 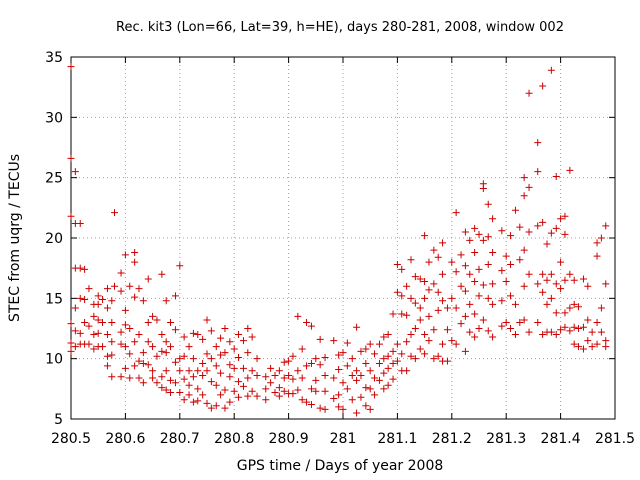 What do you see at coordinates (125, 439) in the screenshot?
I see `x-tick-label: 280.6` at bounding box center [125, 439].